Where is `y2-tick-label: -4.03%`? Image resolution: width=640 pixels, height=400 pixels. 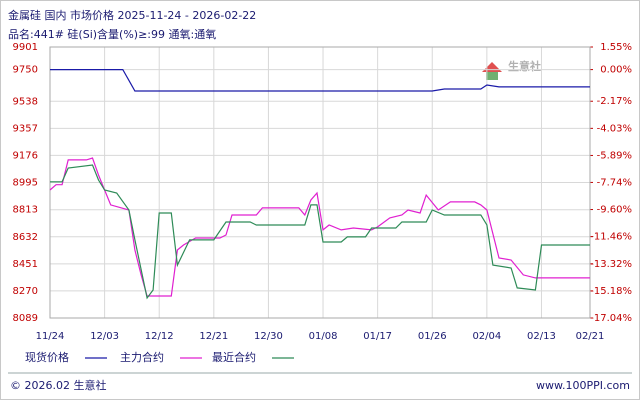 y2-tick-label: -4.03% is located at coordinates (614, 128).